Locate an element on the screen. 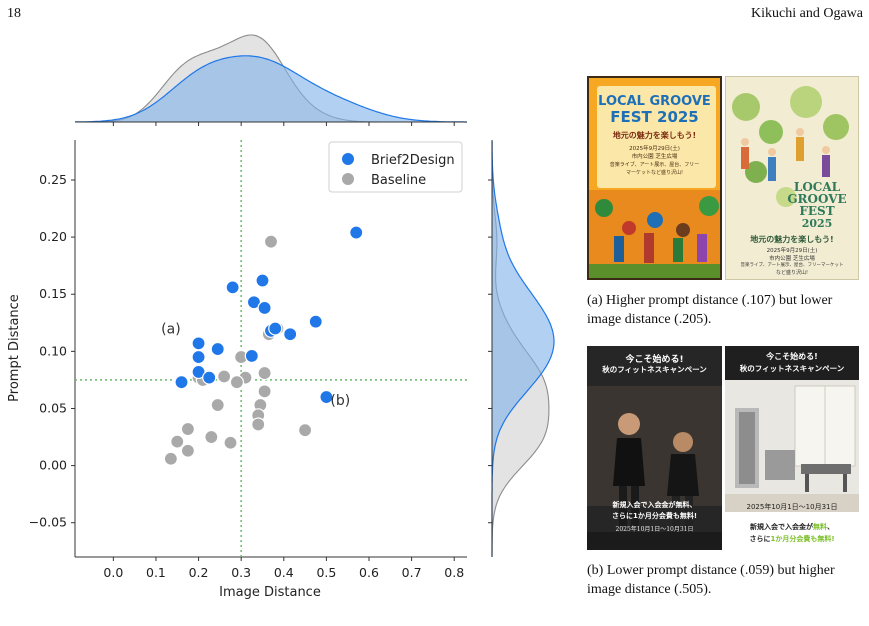 This screenshot has width=869, height=626. poster-a-left-title2: FEST 2025 is located at coordinates (654, 117).